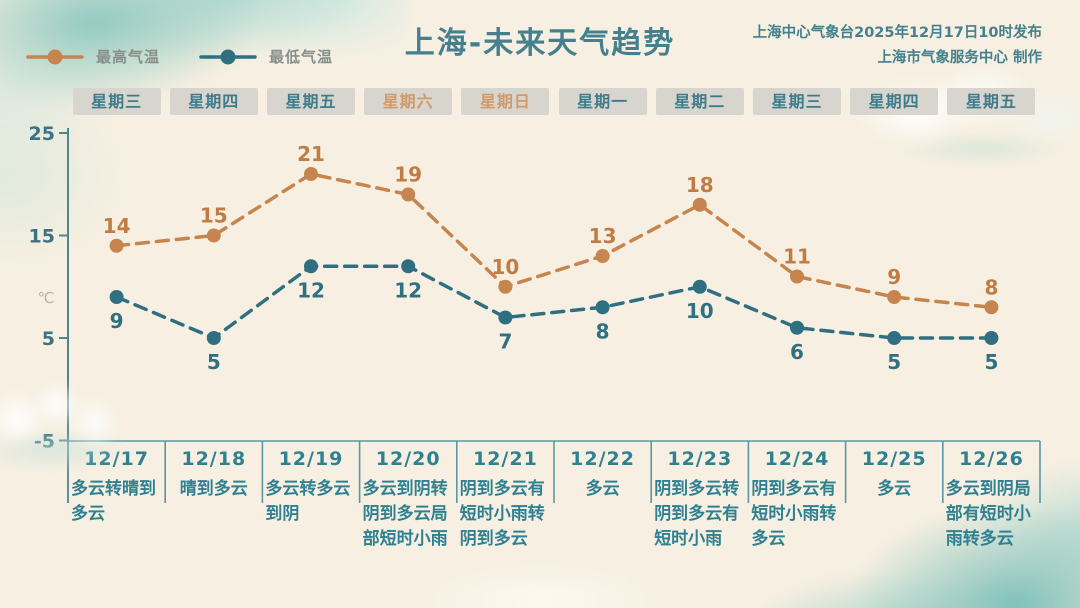 This screenshot has width=1080, height=608. What do you see at coordinates (991, 459) in the screenshot?
I see `date-label: 12/26` at bounding box center [991, 459].